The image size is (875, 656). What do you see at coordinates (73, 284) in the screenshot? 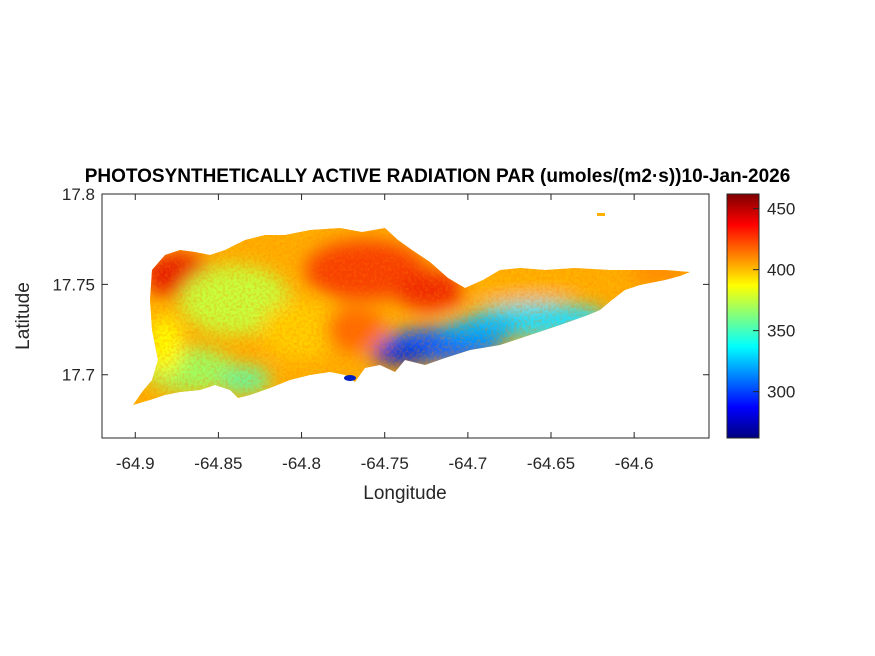
I see `y-tick-label: 17.75` at bounding box center [73, 284].